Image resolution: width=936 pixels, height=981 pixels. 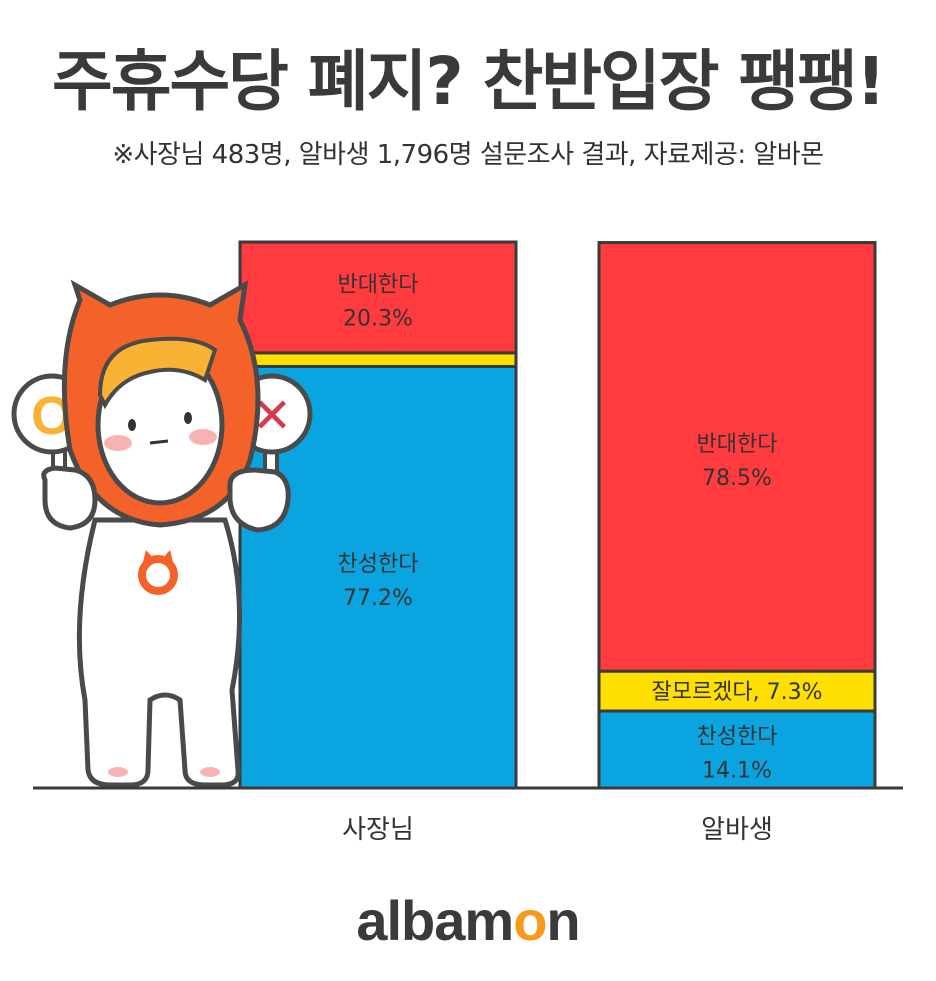 What do you see at coordinates (118, 443) in the screenshot?
I see `left-cheek` at bounding box center [118, 443].